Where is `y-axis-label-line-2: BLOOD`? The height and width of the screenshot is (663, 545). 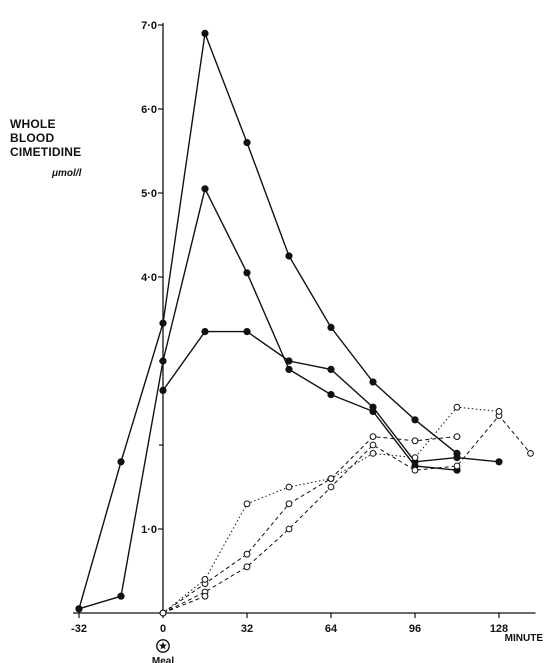
y-axis-label-line-2: BLOOD is located at coordinates (32, 138).